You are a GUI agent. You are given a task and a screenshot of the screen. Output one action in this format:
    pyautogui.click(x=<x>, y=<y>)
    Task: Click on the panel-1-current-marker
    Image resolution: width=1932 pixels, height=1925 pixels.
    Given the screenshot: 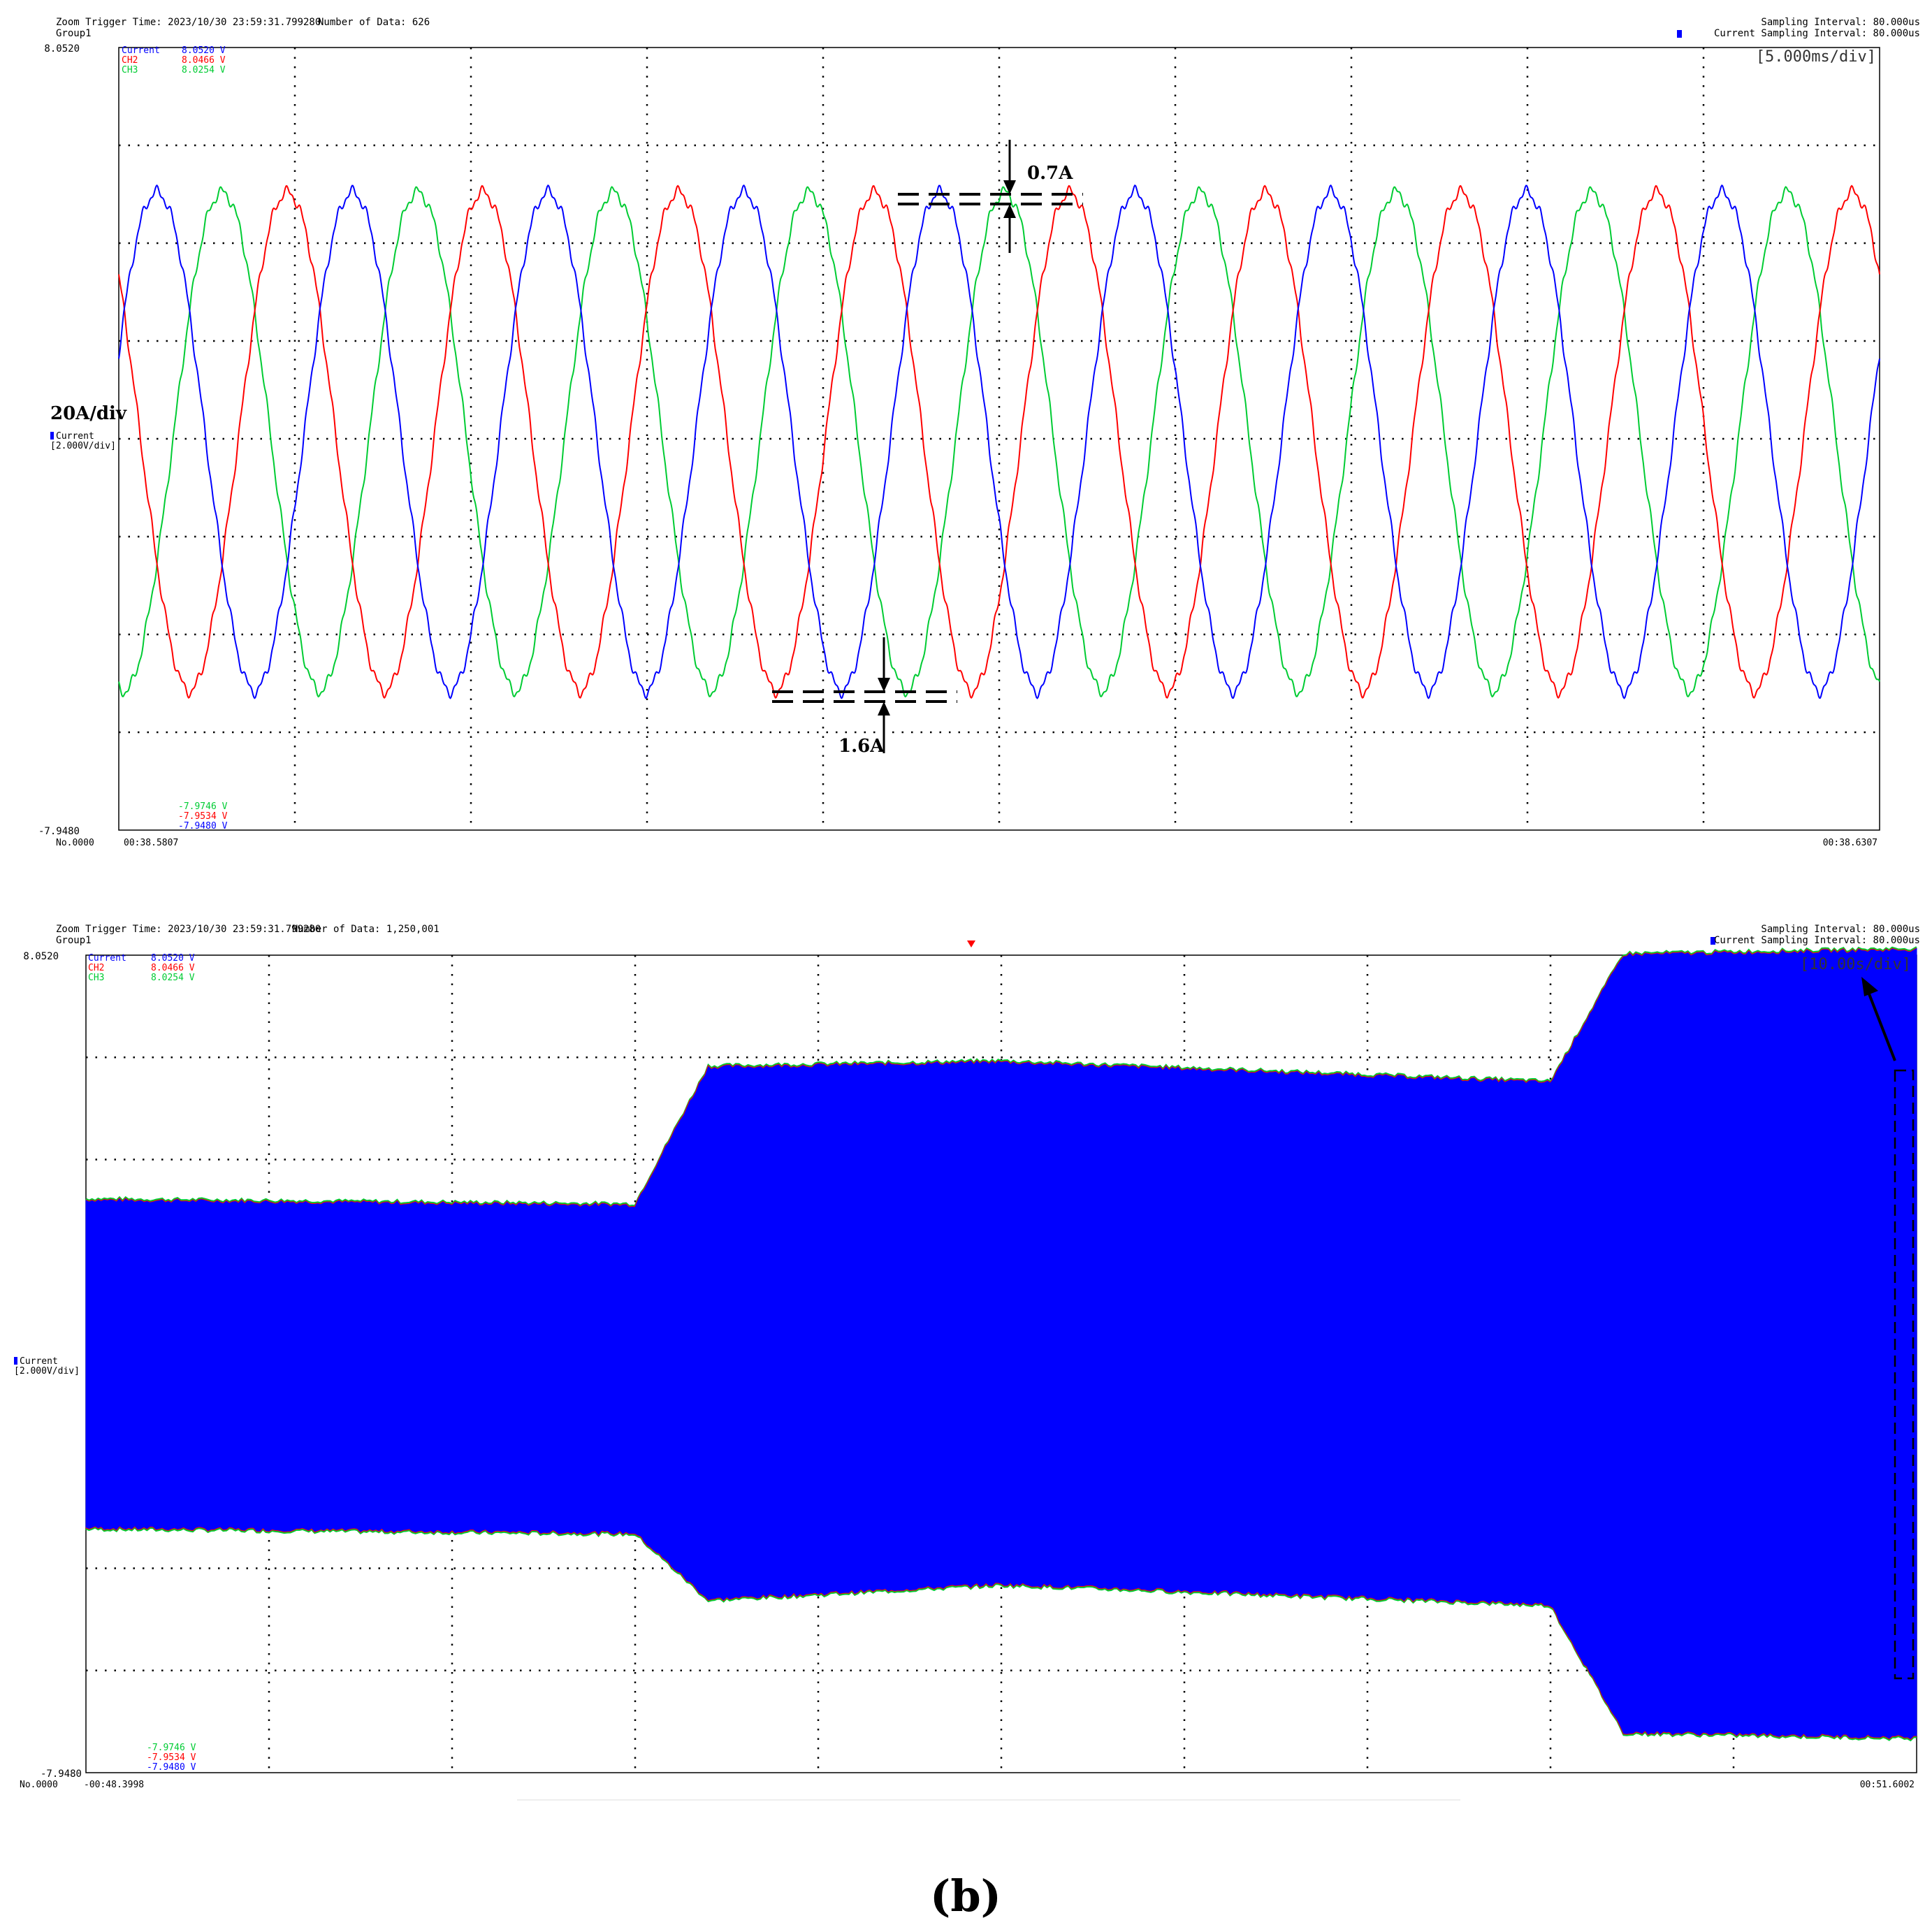 What is the action you would take?
    pyautogui.click(x=1679, y=34)
    